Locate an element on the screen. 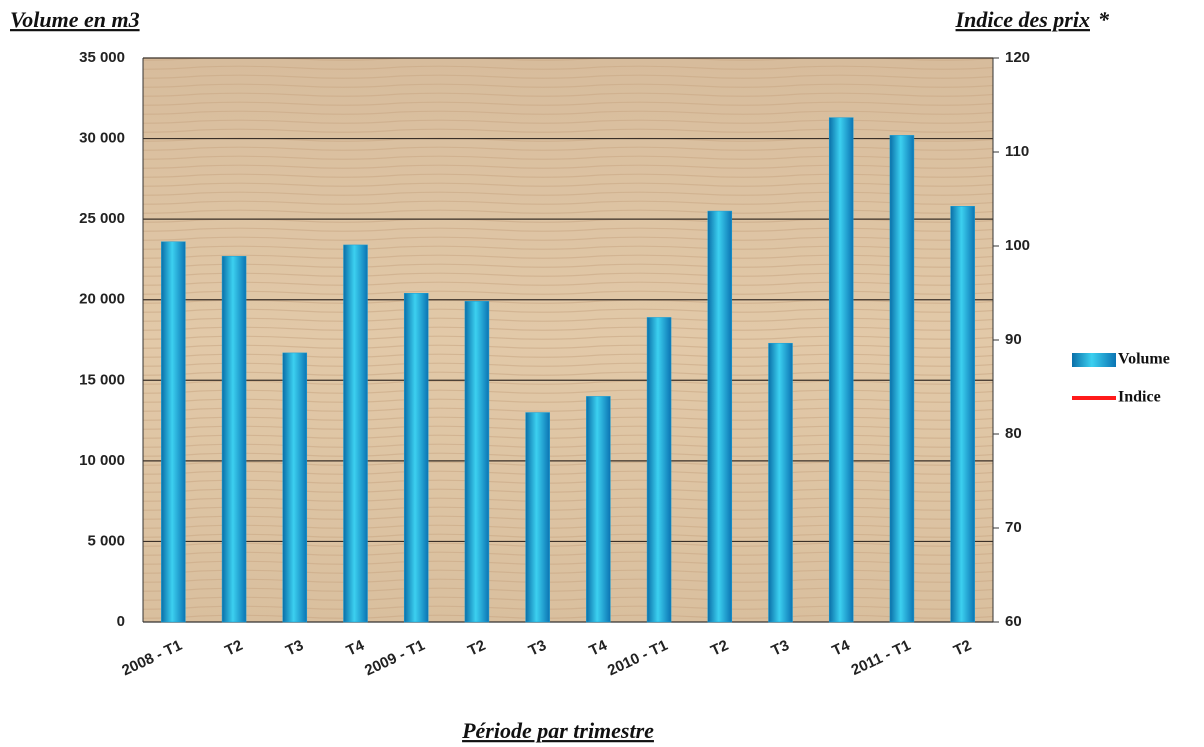 This screenshot has width=1204, height=747. legend-label: Indice is located at coordinates (1139, 397).